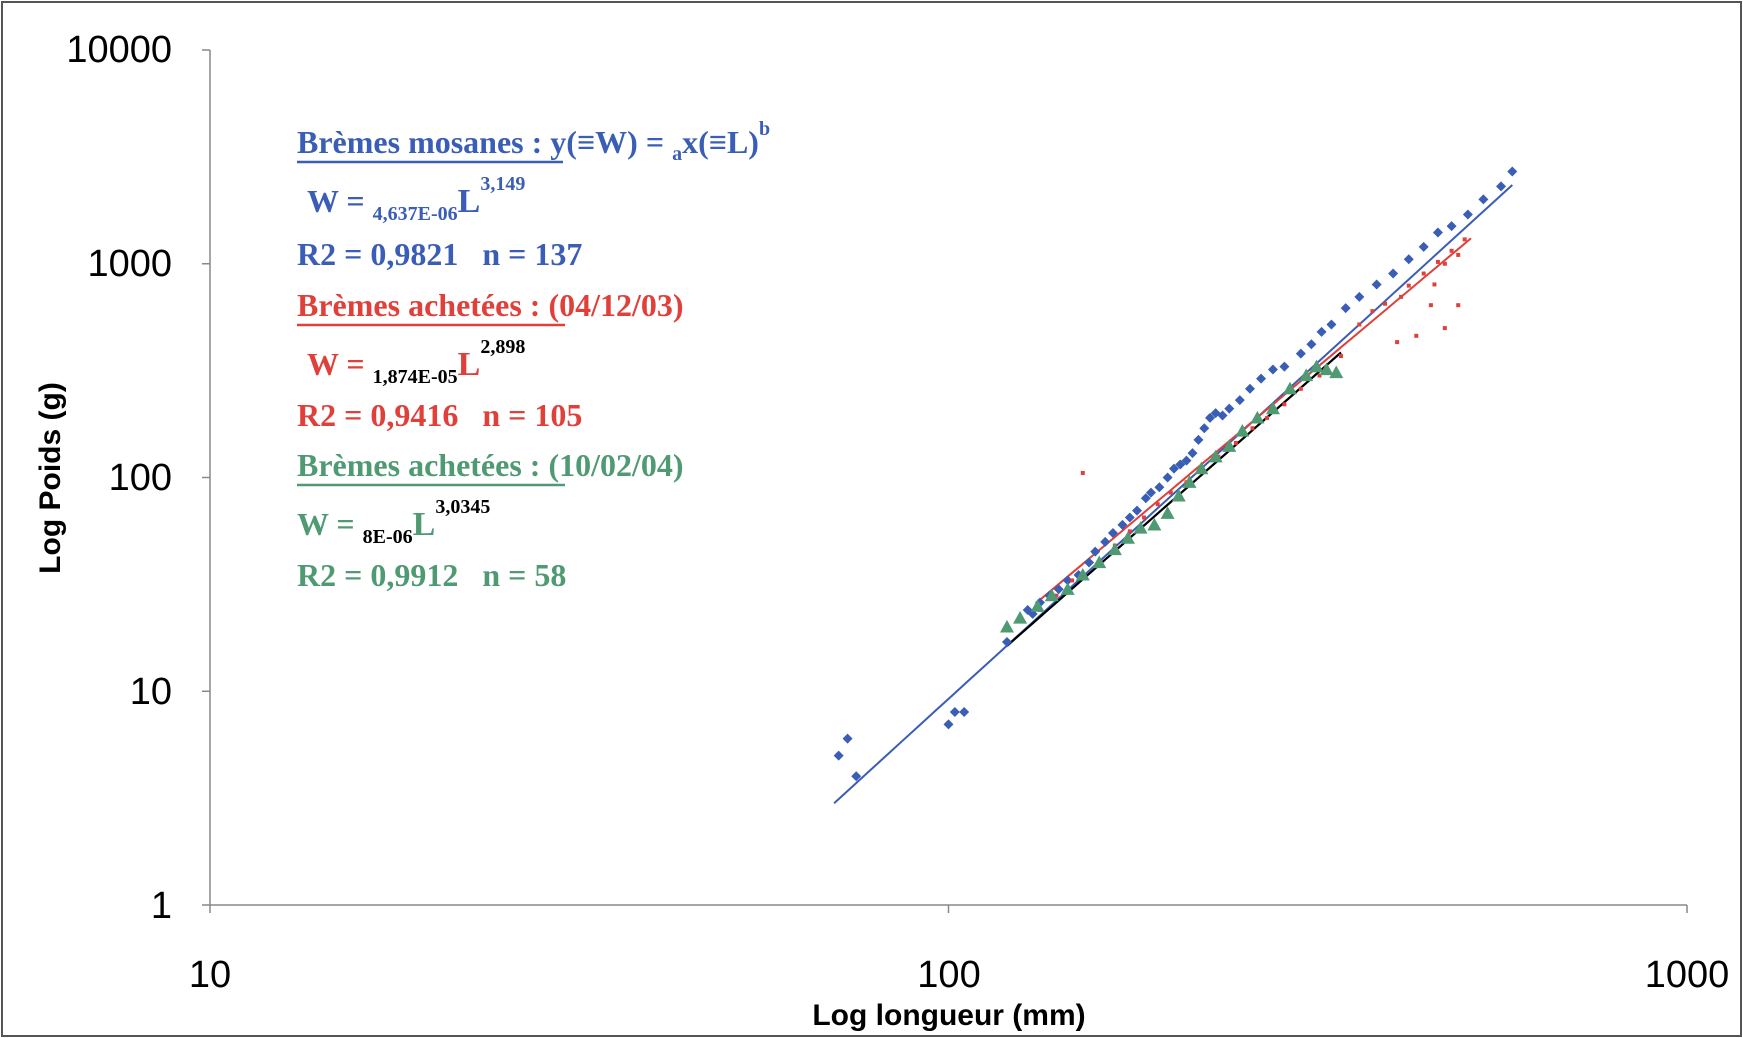  What do you see at coordinates (502, 347) in the screenshot?
I see `annotation-sup: 2,898` at bounding box center [502, 347].